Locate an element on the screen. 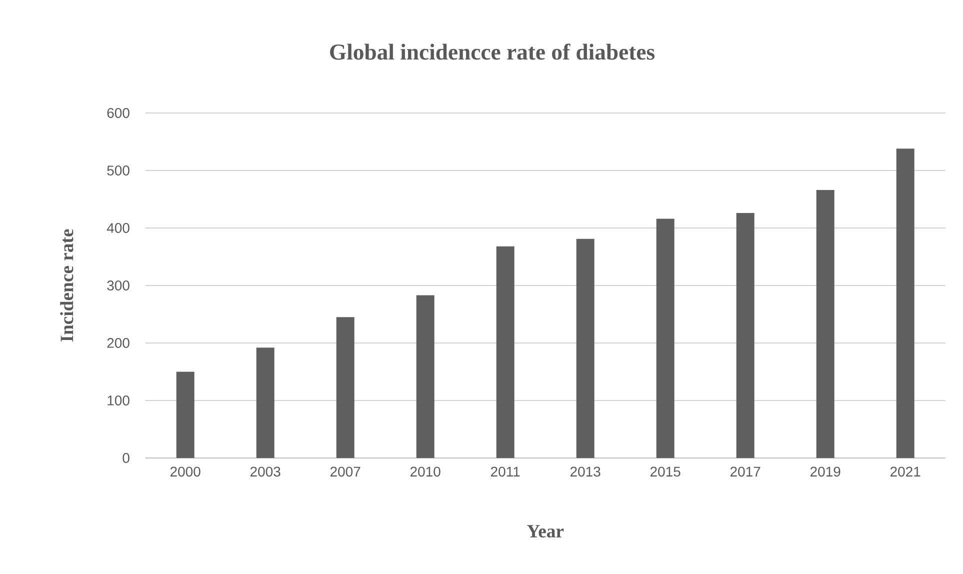 This screenshot has height=574, width=963. y-tick-label: 0 is located at coordinates (126, 458).